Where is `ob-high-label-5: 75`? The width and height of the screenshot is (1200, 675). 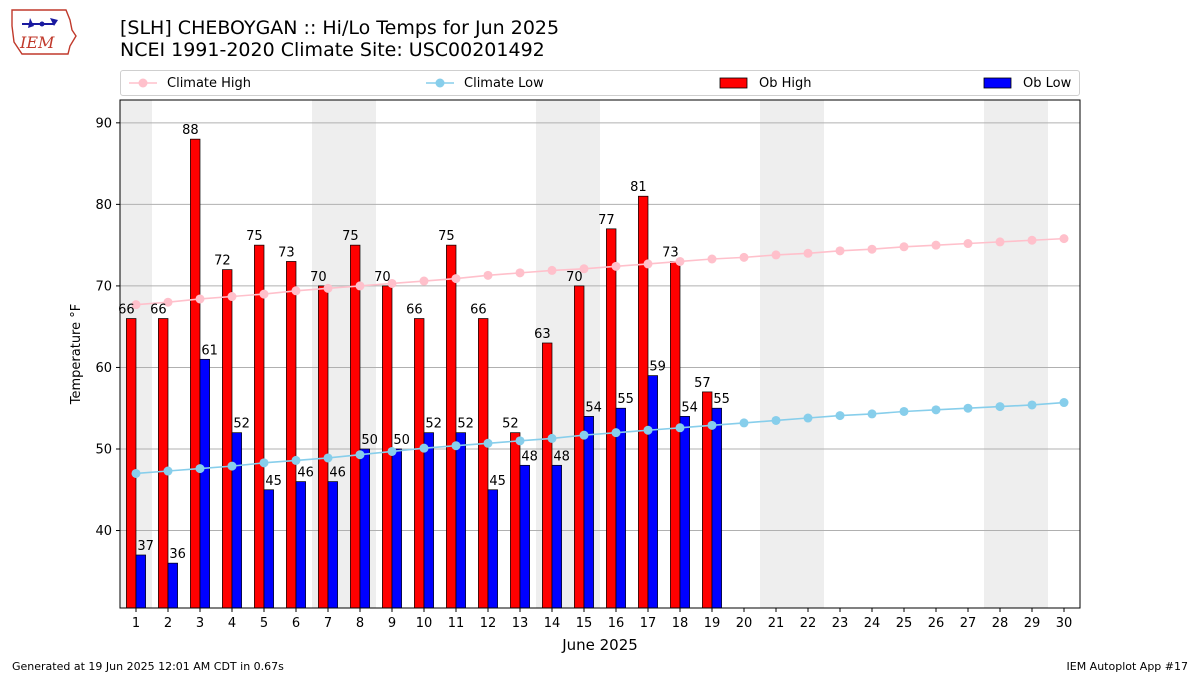
ob-high-label-5: 75 is located at coordinates (254, 236).